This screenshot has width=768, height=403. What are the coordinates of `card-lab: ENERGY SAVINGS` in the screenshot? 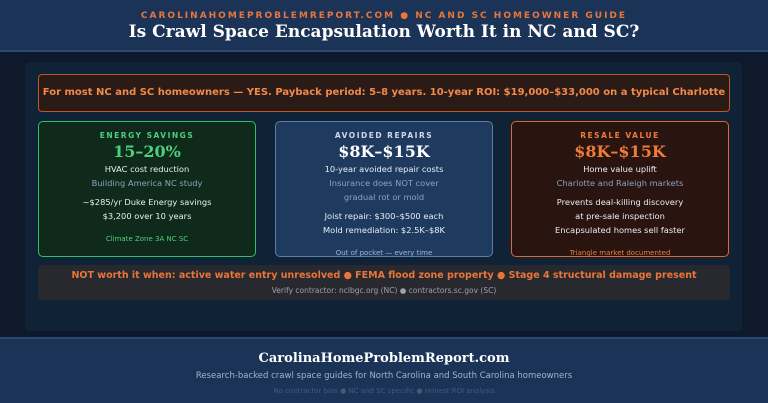 It's located at (147, 135).